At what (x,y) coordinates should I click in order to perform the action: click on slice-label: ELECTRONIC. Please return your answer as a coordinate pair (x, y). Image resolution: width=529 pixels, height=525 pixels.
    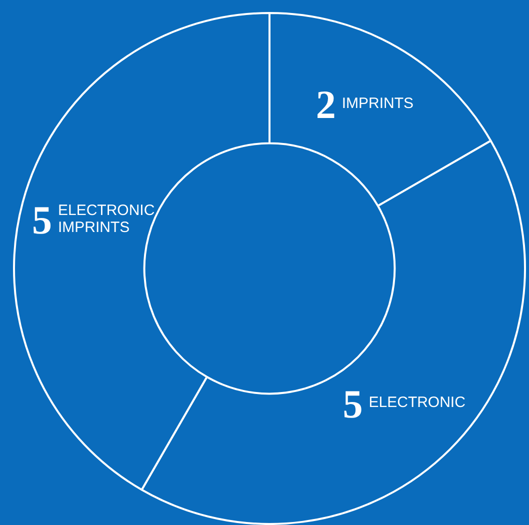
    Looking at the image, I should click on (417, 403).